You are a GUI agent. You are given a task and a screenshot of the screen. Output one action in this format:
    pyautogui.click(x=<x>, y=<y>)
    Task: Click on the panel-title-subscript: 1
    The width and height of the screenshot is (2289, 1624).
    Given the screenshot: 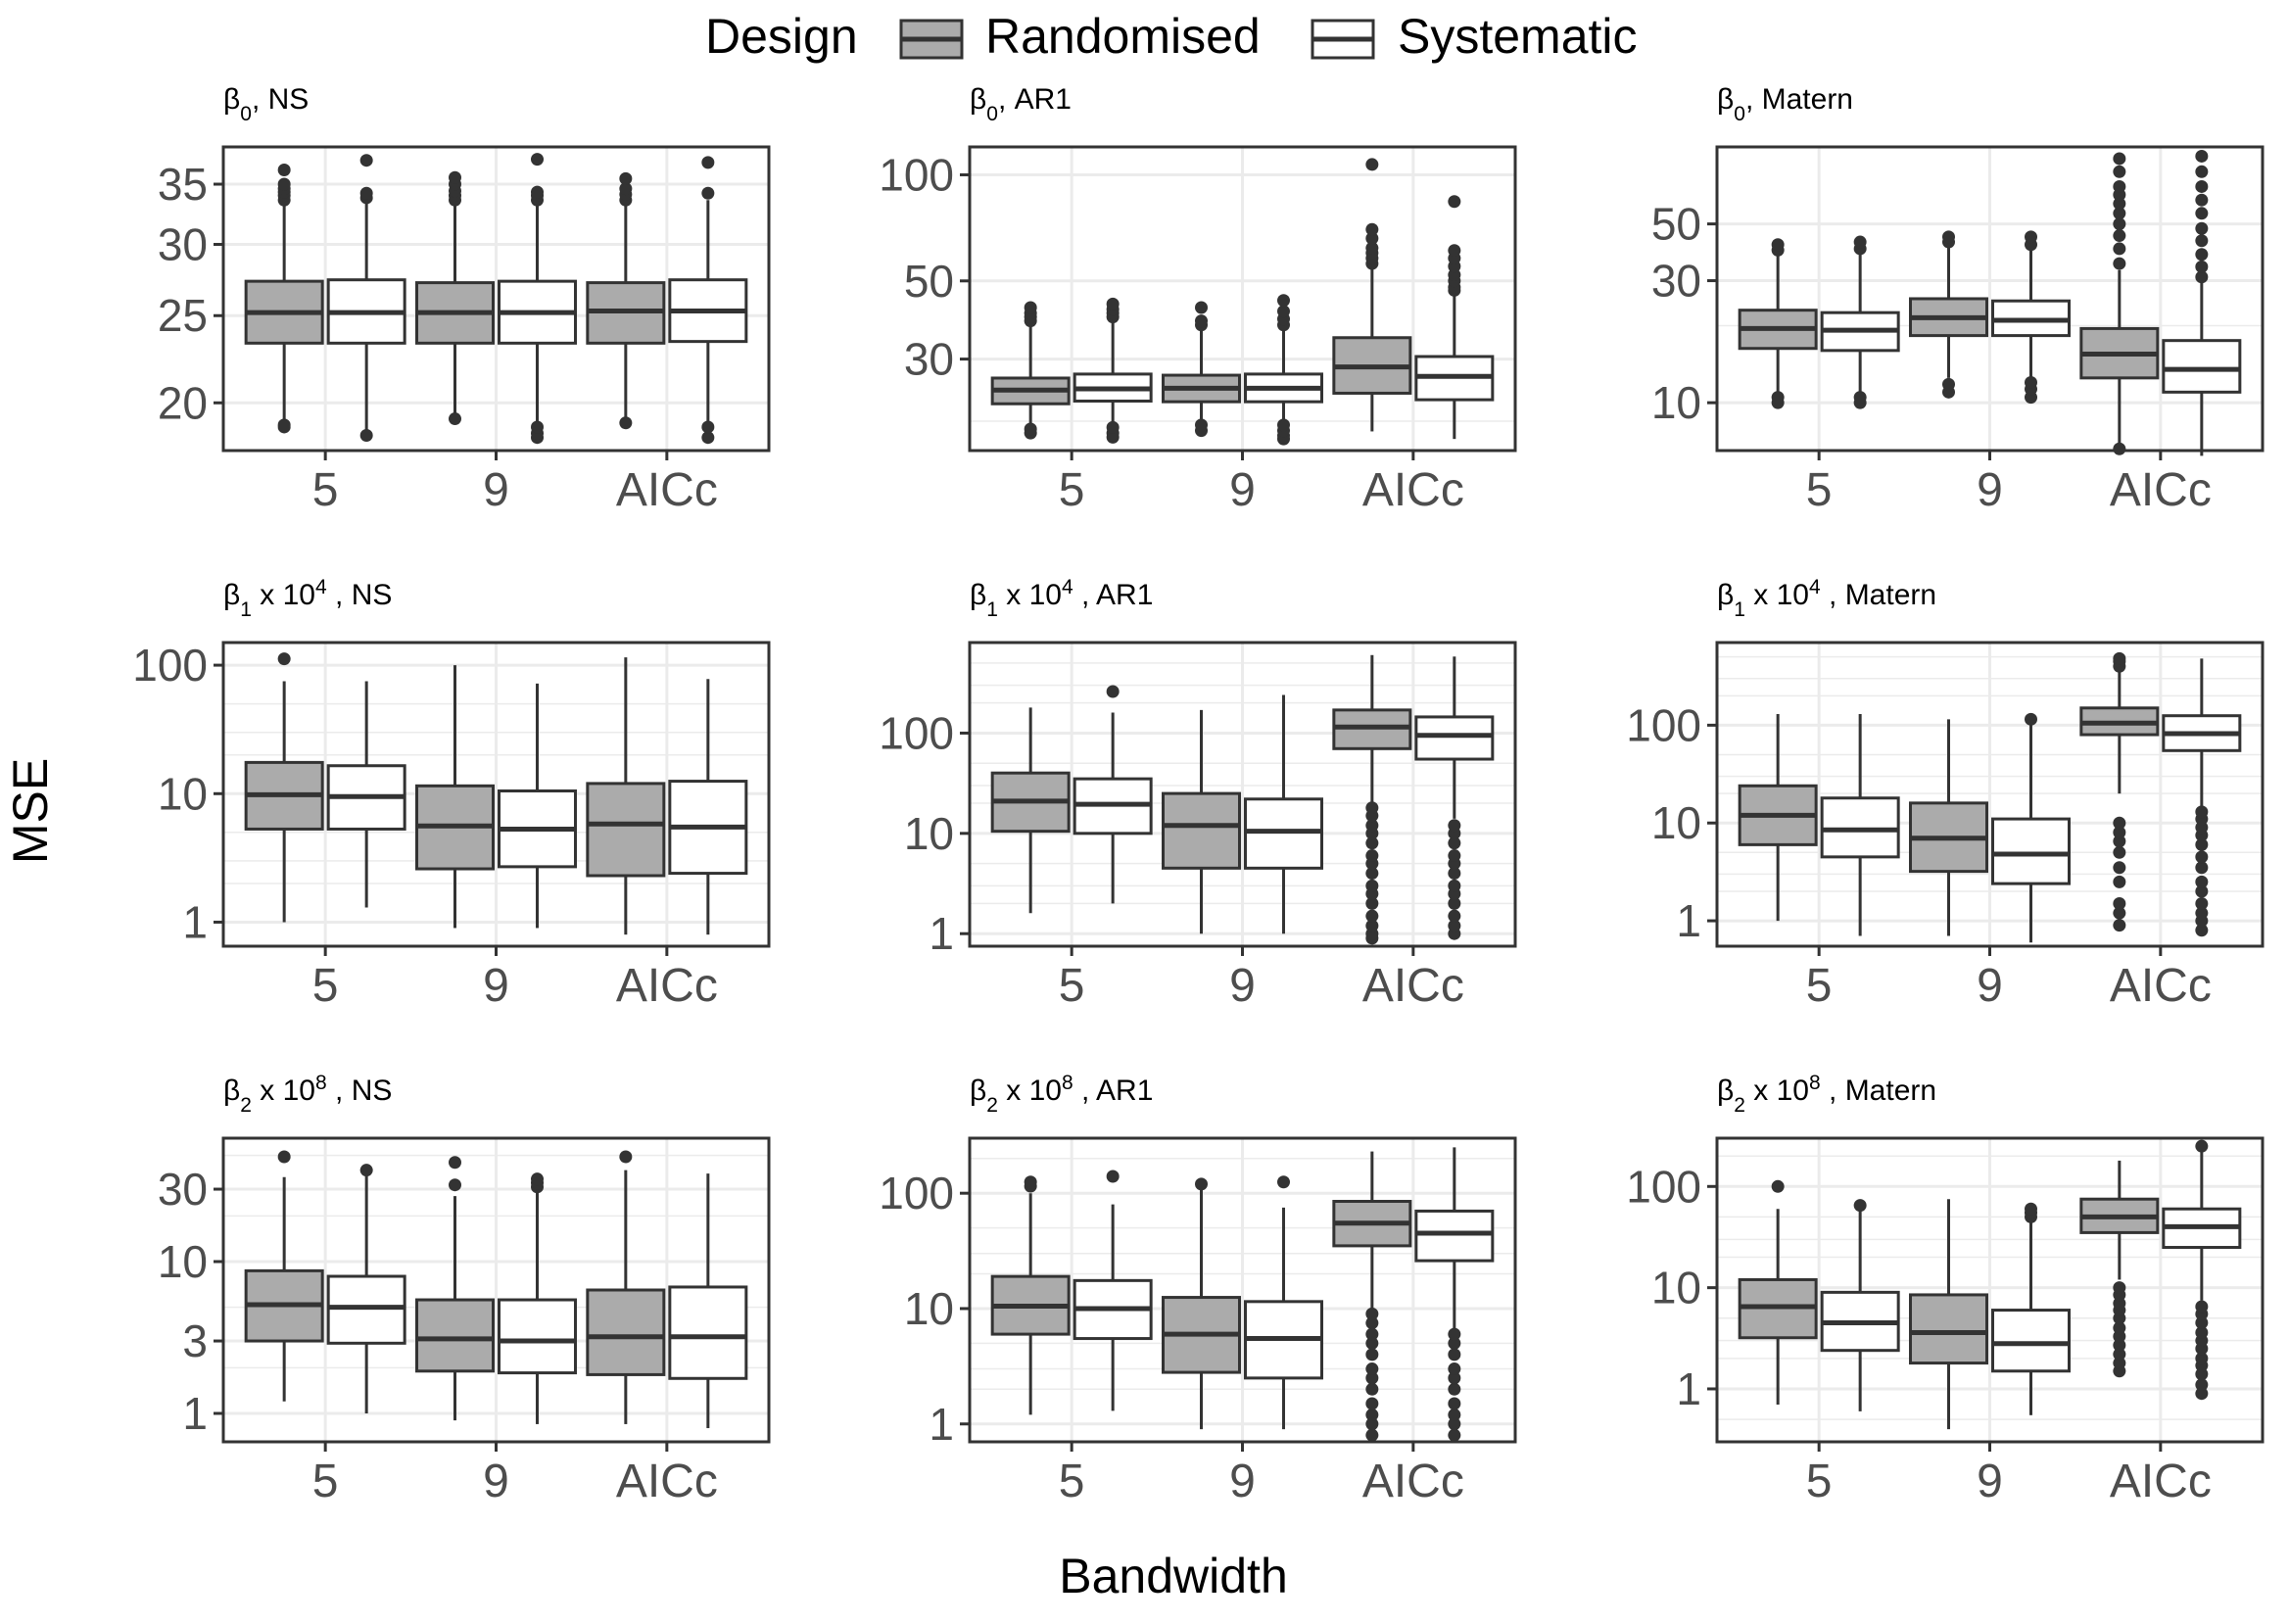 What is the action you would take?
    pyautogui.click(x=246, y=609)
    